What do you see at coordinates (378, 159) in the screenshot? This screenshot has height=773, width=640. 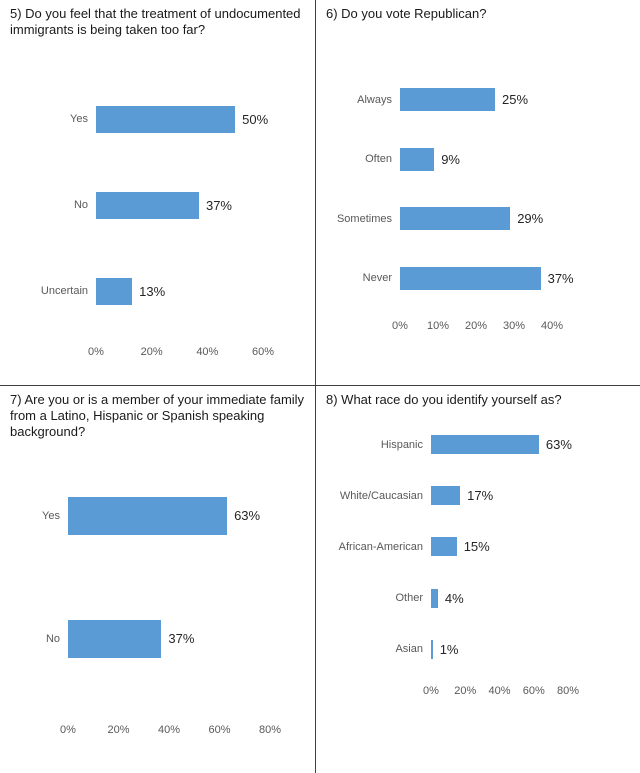 I see `category-label: Often` at bounding box center [378, 159].